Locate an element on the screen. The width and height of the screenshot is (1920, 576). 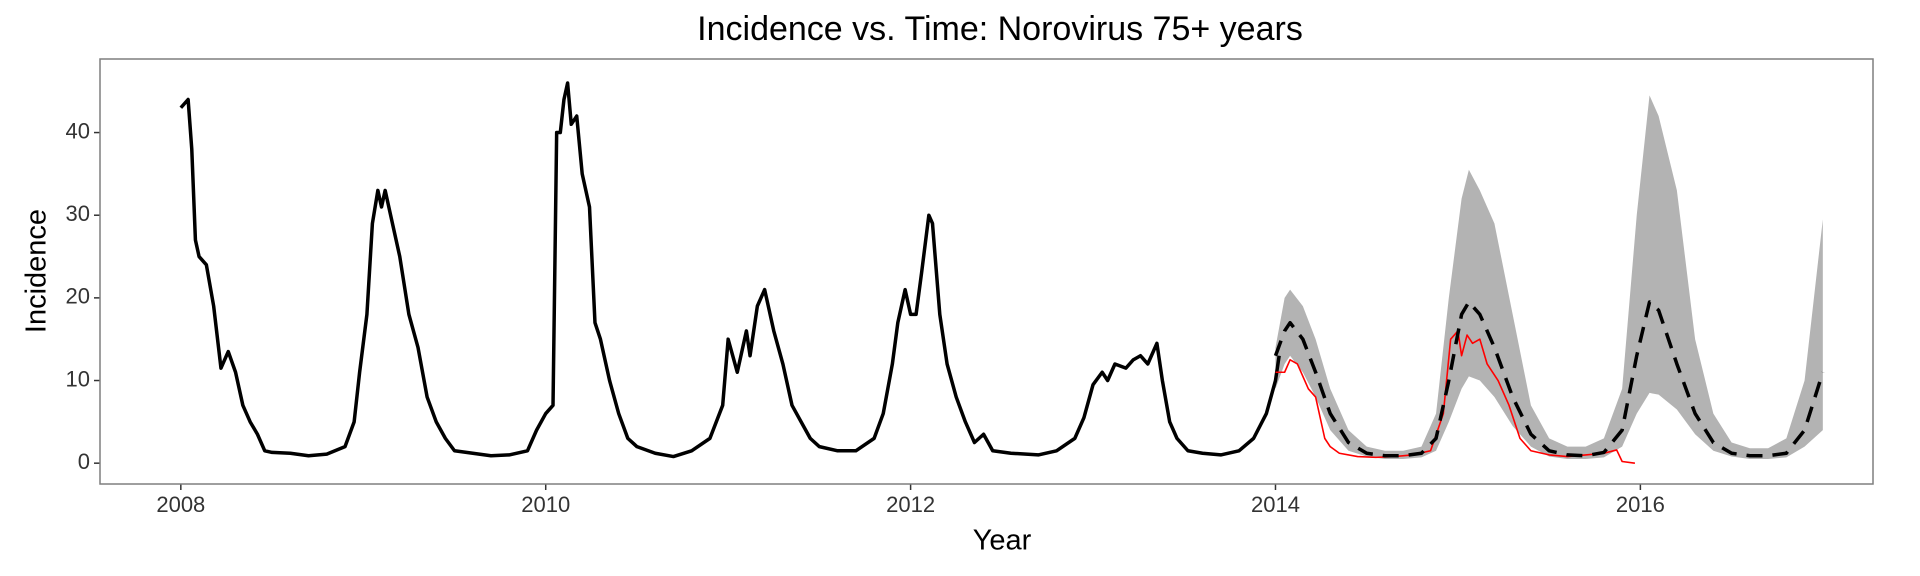
y-tick-label: 20 is located at coordinates (78, 296).